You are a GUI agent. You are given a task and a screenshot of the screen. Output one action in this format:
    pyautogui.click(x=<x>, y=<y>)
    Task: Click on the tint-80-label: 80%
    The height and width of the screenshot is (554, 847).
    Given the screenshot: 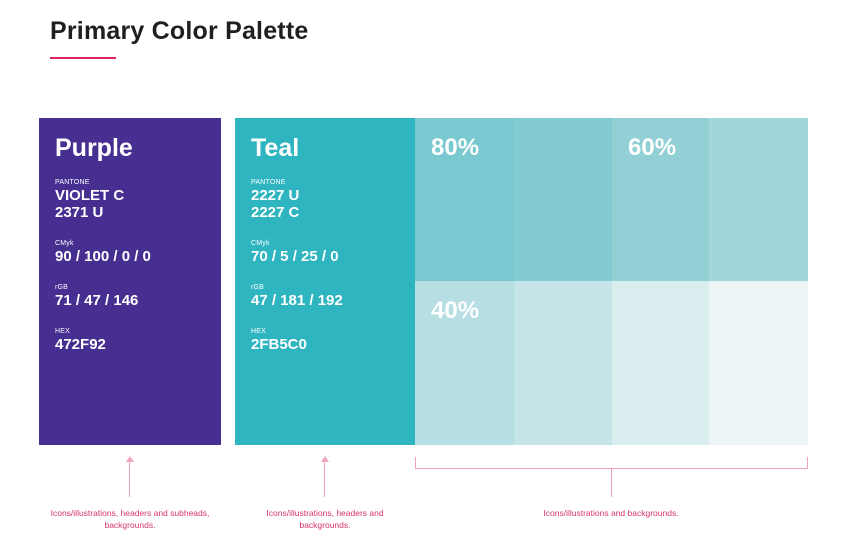 What is the action you would take?
    pyautogui.click(x=455, y=147)
    